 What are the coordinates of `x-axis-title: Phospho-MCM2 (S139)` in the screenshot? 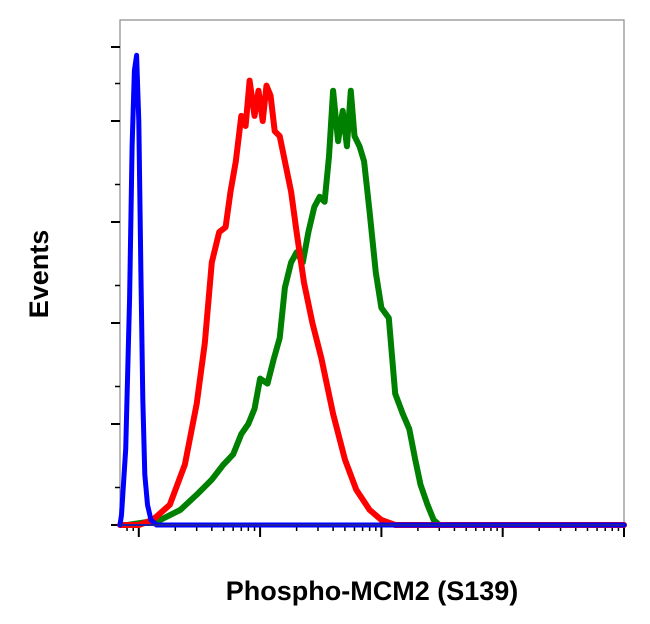 It's located at (372, 591).